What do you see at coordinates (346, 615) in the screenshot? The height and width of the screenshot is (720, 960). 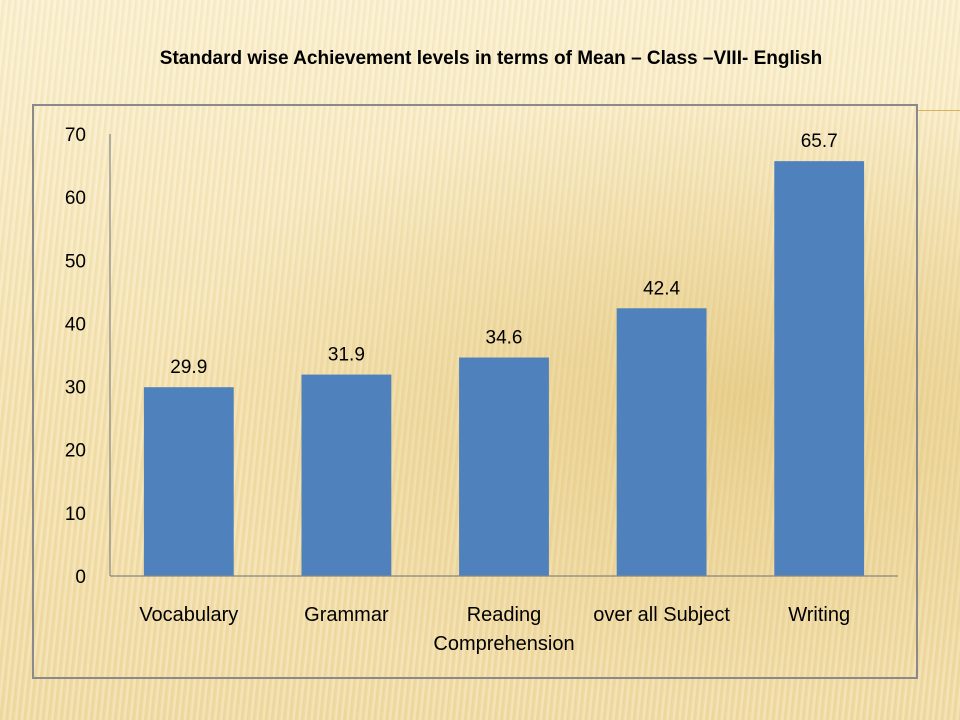 I see `category-label: Grammar` at bounding box center [346, 615].